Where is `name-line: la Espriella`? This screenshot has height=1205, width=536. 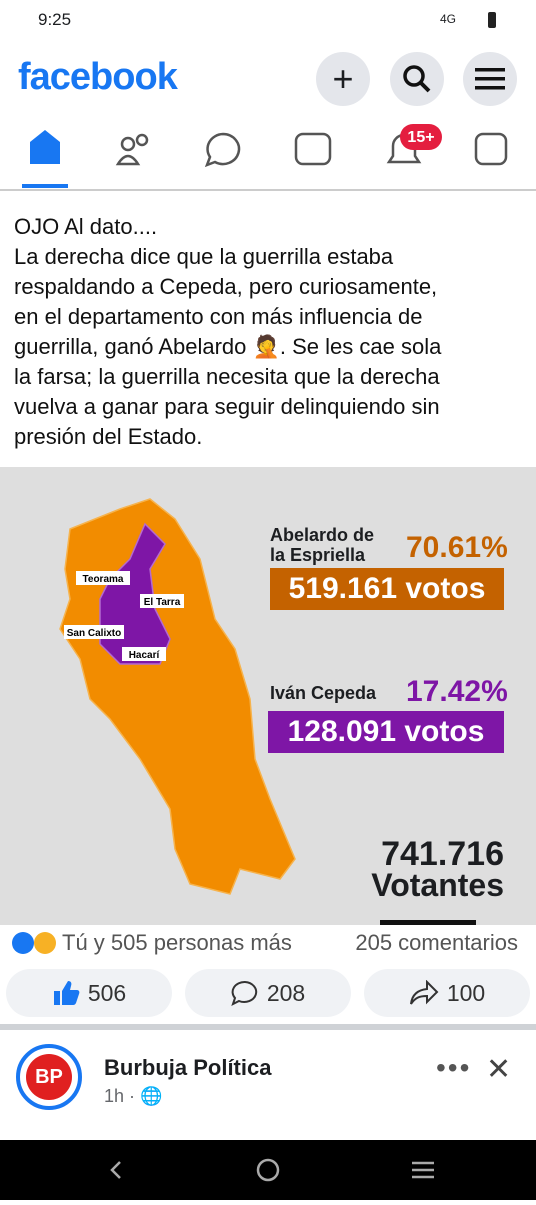 name-line: la Espriella is located at coordinates (318, 555).